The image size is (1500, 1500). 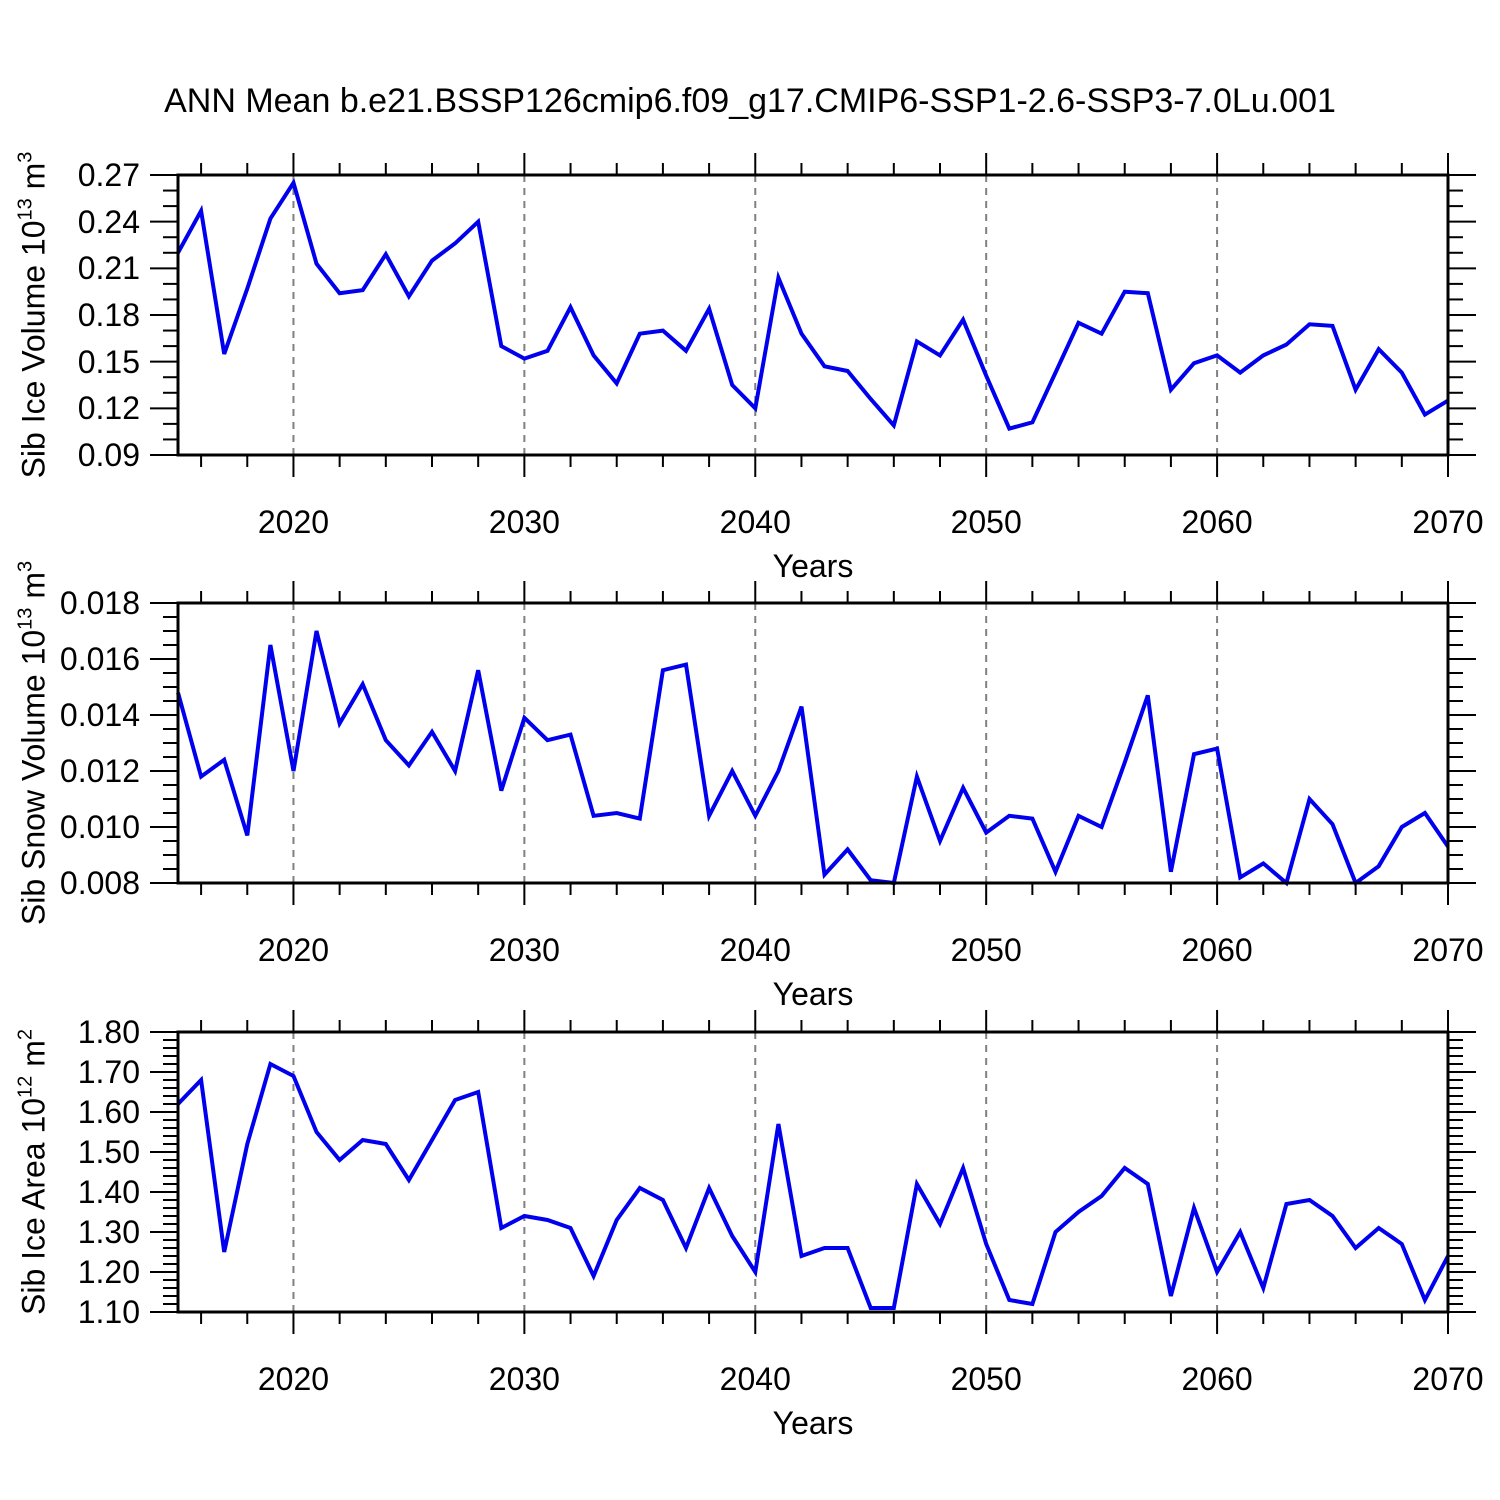 I want to click on y-axis-title: Sib Ice Volume 1013 m3, so click(x=35, y=315).